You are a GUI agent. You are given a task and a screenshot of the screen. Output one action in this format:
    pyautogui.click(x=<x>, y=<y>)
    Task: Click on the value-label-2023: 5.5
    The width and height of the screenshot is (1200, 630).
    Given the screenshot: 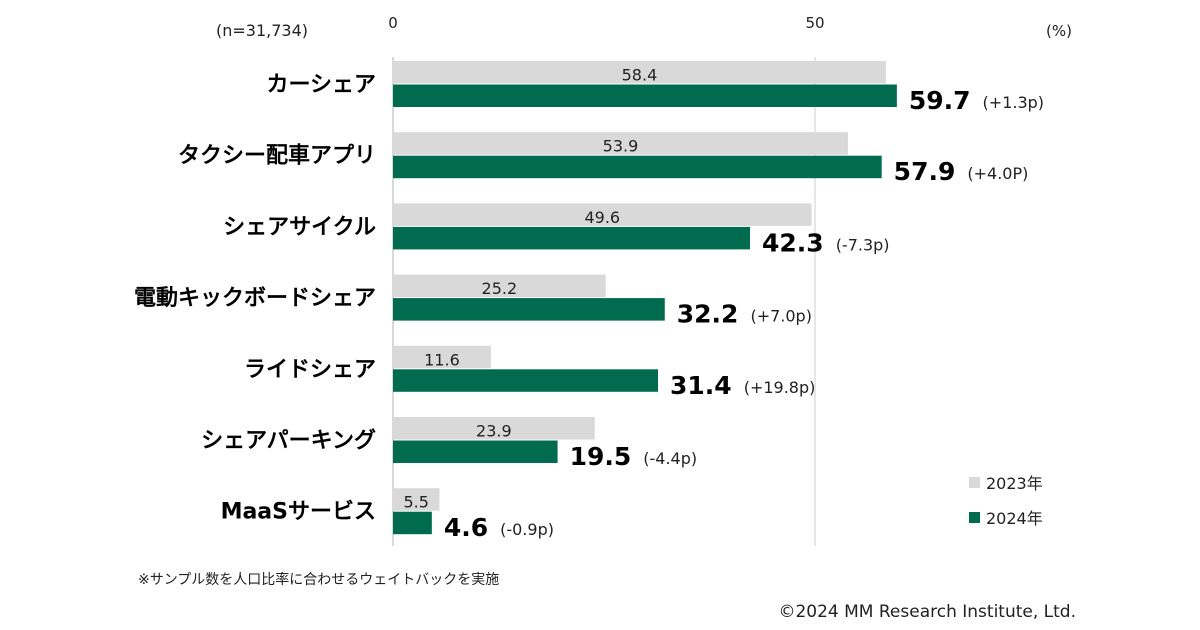 What is the action you would take?
    pyautogui.click(x=415, y=502)
    